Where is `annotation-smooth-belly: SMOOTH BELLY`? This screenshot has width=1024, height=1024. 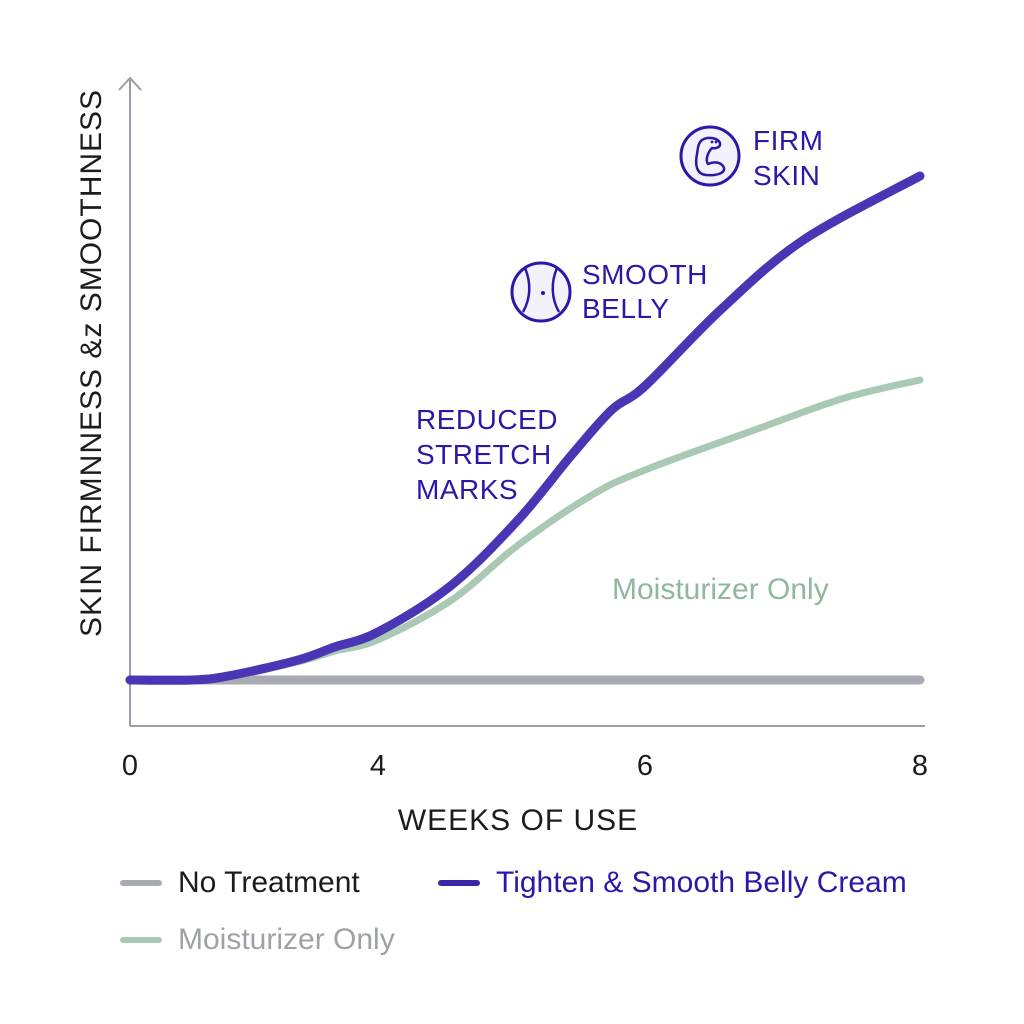
annotation-smooth-belly: SMOOTH BELLY is located at coordinates (609, 291).